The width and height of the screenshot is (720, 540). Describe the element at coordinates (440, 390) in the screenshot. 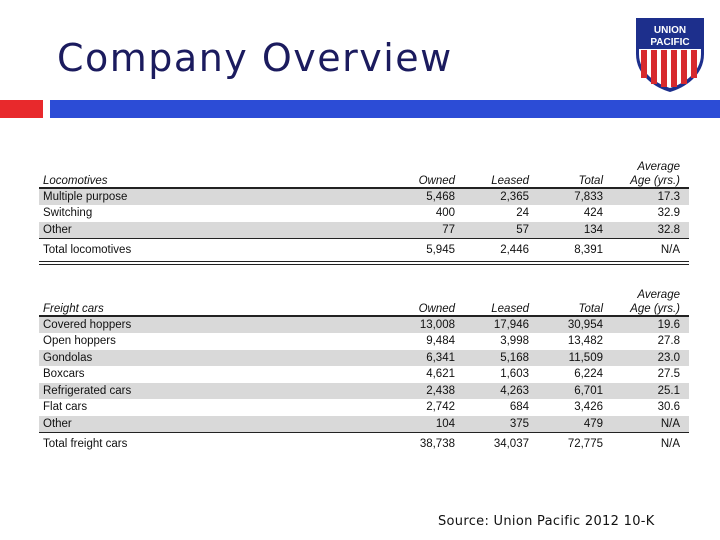

I see `row-owned: 2,438` at that location.